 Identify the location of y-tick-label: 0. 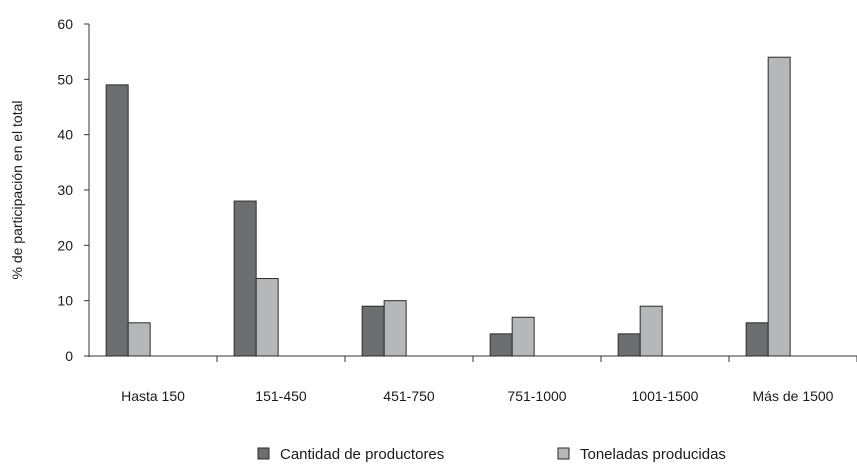
(69, 356).